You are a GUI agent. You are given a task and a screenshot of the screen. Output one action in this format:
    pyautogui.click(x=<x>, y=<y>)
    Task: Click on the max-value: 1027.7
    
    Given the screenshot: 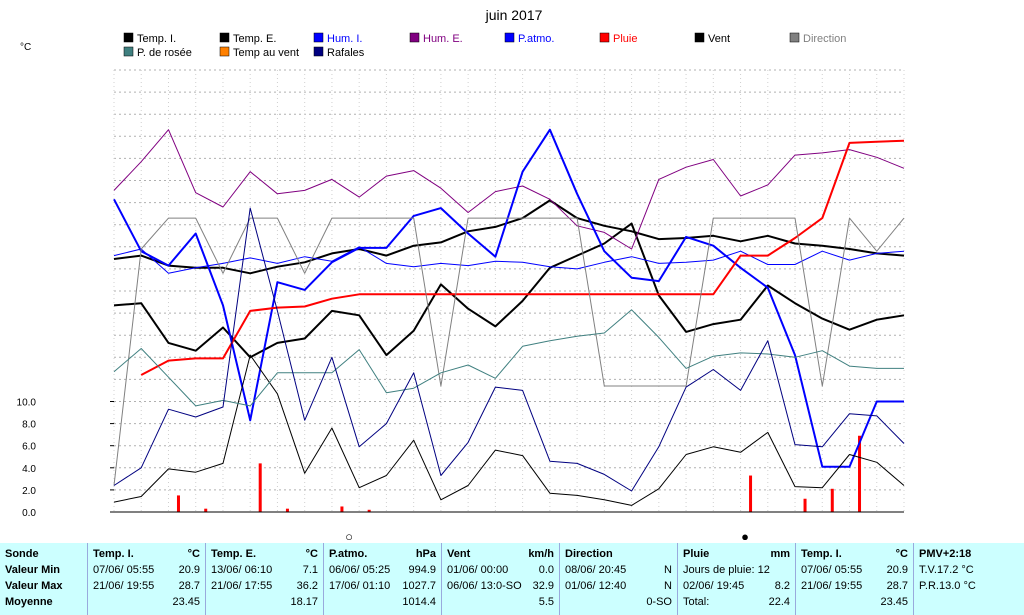 What is the action you would take?
    pyautogui.click(x=419, y=586)
    